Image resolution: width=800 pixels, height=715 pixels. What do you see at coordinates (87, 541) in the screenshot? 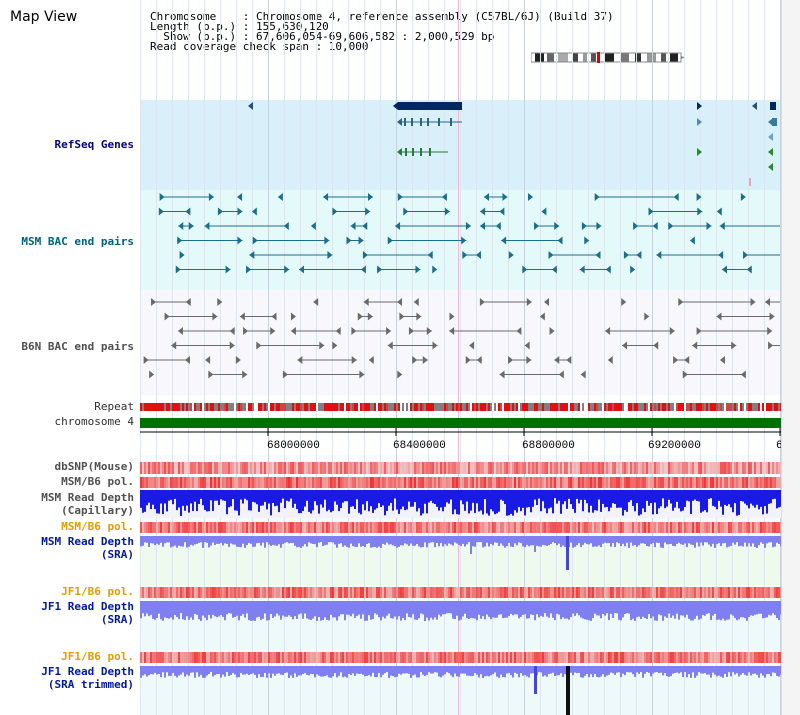
I see `track-label-msm-depth-sra: MSM Read Depth` at bounding box center [87, 541].